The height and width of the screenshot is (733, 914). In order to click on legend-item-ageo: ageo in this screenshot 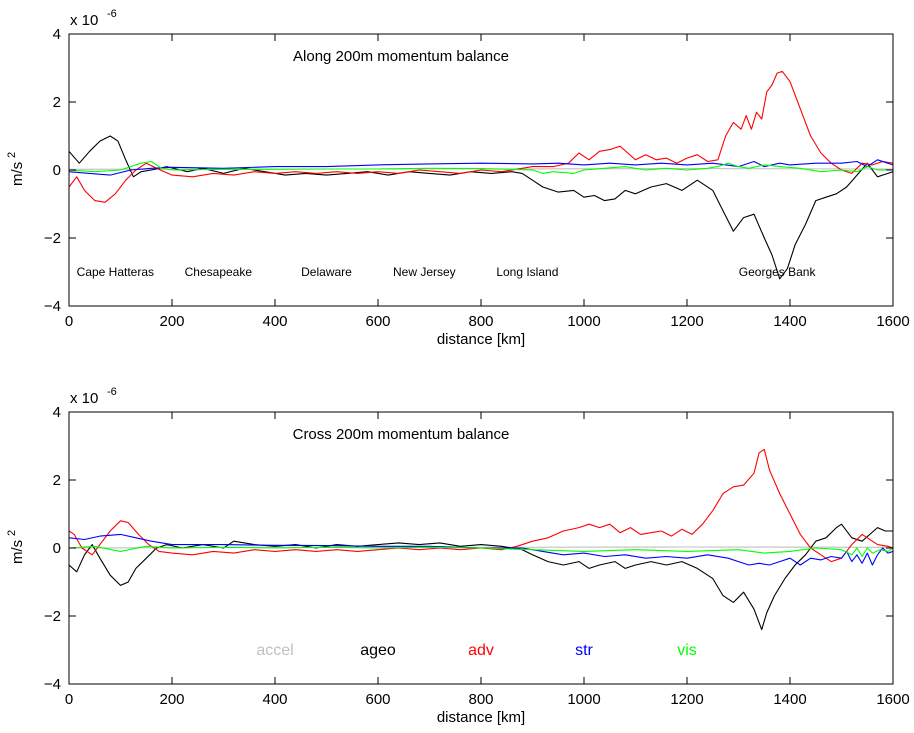, I will do `click(378, 650)`.